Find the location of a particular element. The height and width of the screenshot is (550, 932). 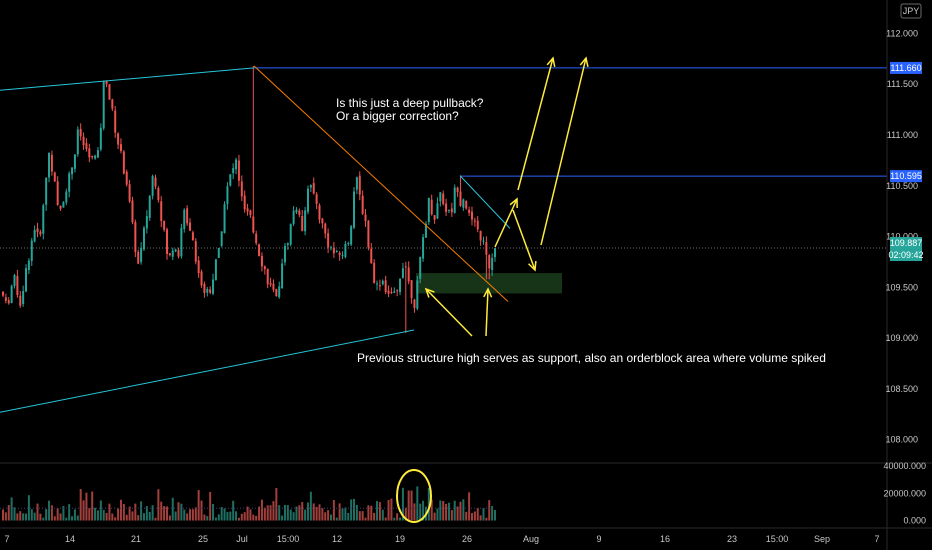

time-tick-label: 15:00 is located at coordinates (777, 539).